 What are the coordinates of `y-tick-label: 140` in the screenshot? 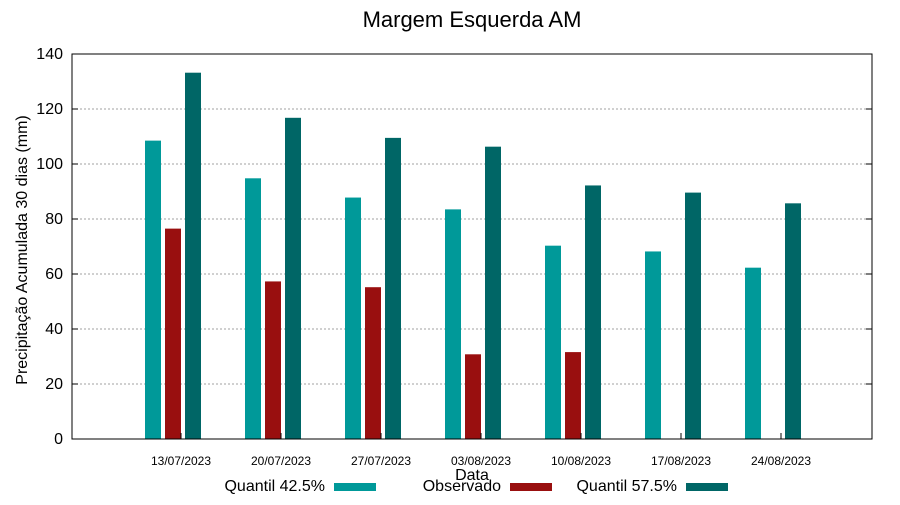 It's located at (49, 54).